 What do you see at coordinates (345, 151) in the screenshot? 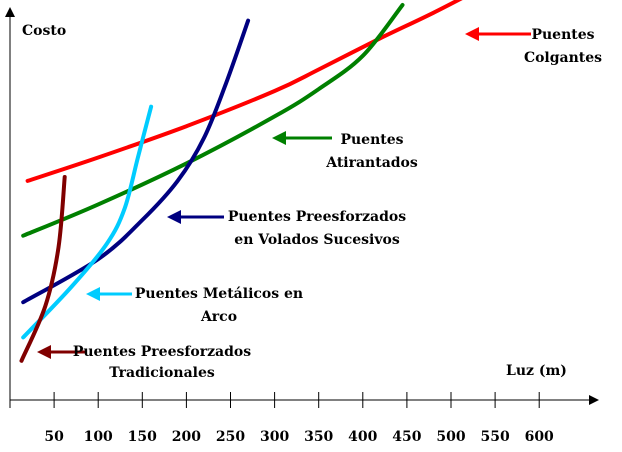
I see `callout-atirantados: Puentes Atirantados` at bounding box center [345, 151].